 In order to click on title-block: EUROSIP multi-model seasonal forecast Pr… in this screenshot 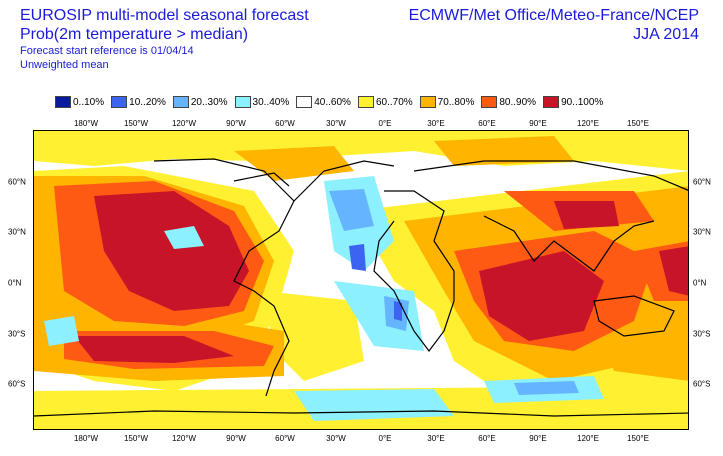, I will do `click(164, 39)`.